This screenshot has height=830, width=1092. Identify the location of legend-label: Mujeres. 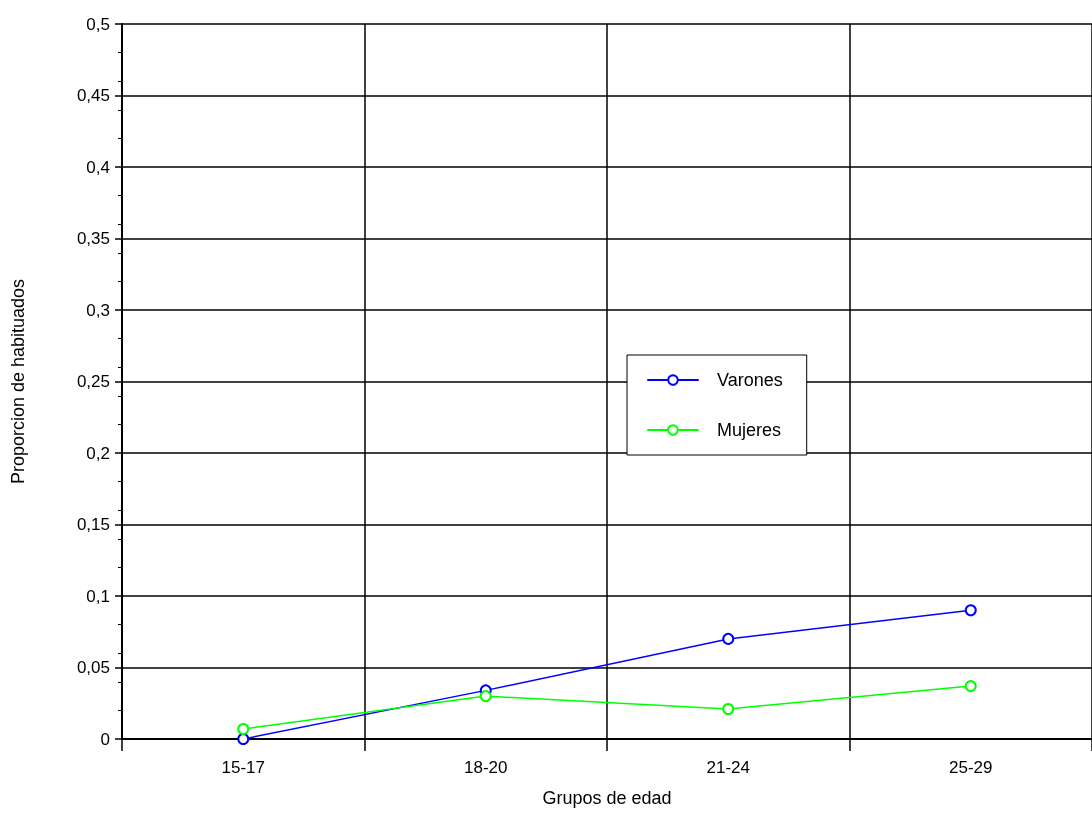
(749, 430).